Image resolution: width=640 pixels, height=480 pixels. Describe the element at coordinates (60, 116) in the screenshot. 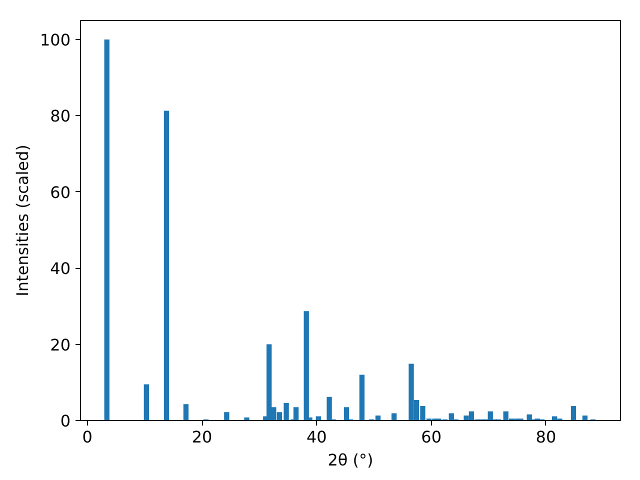

I see `y-tick-label: 80` at that location.